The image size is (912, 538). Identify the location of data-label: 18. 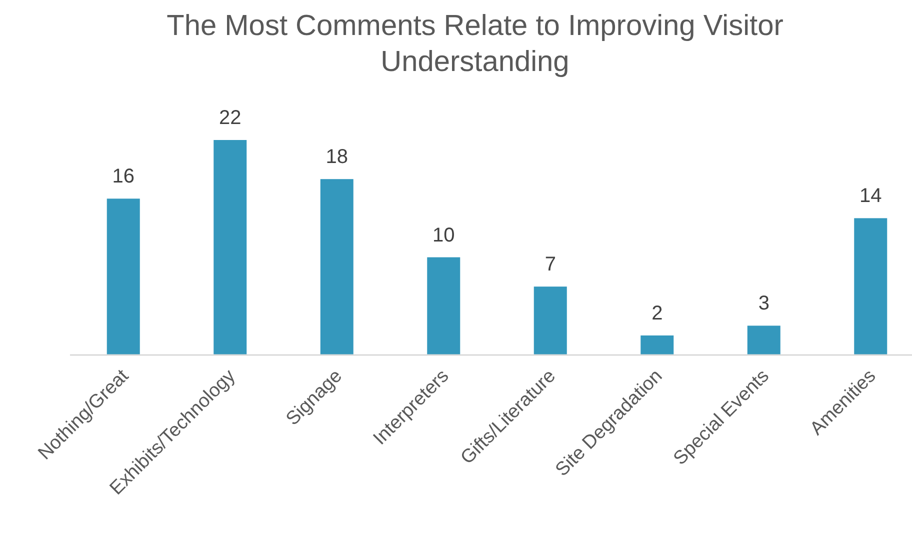
(337, 157).